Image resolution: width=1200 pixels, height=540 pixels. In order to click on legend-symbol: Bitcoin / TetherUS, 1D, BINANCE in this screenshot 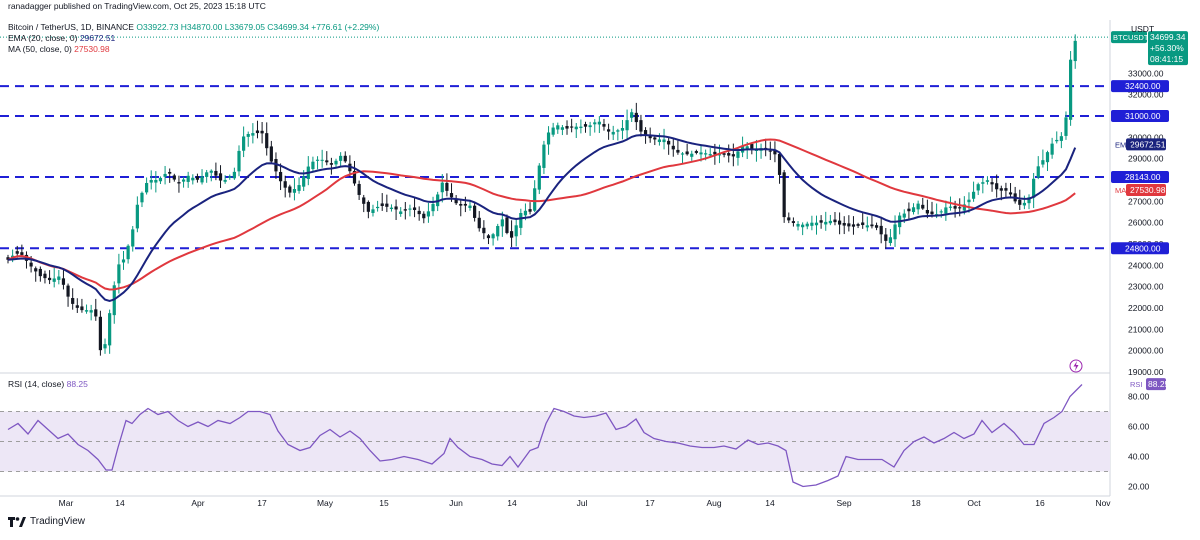, I will do `click(71, 27)`.